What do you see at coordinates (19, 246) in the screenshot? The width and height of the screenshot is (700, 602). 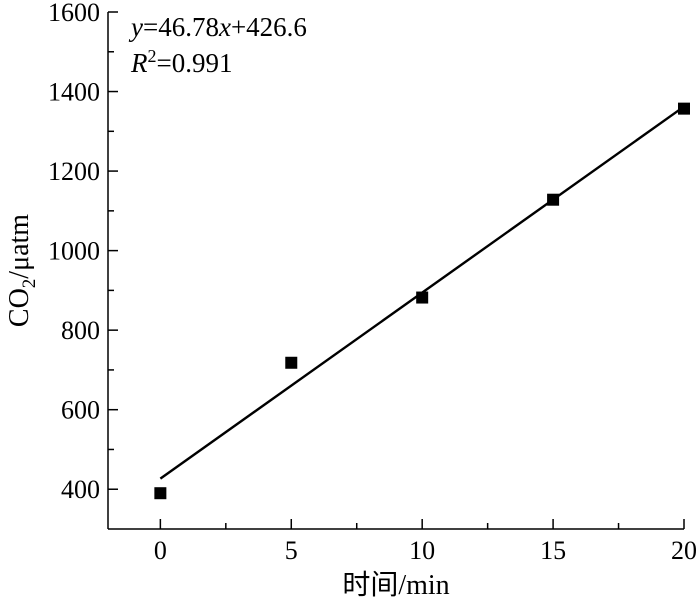 I see `y-axis-title-unit: /μatm` at bounding box center [19, 246].